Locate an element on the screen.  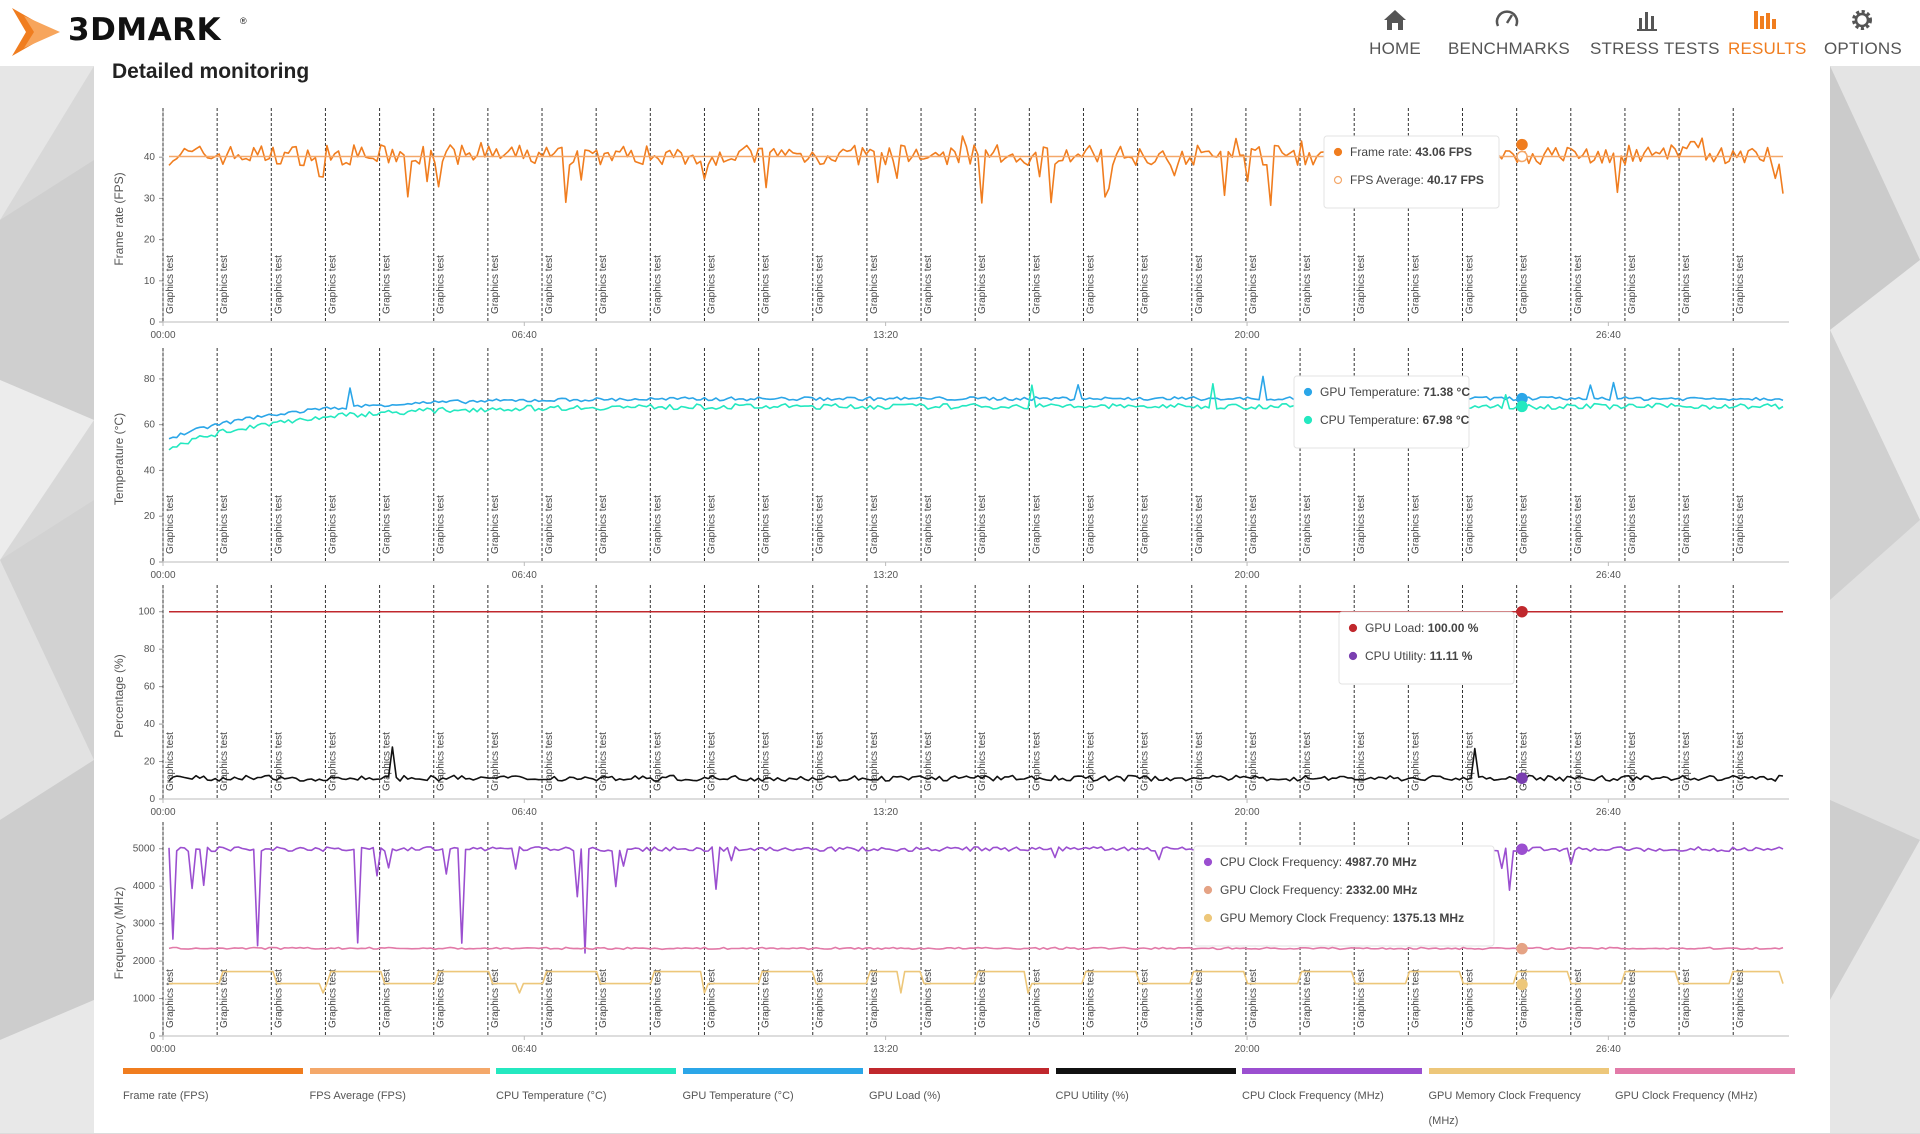
legend-item: CPU Utility (%) is located at coordinates (1145, 1088).